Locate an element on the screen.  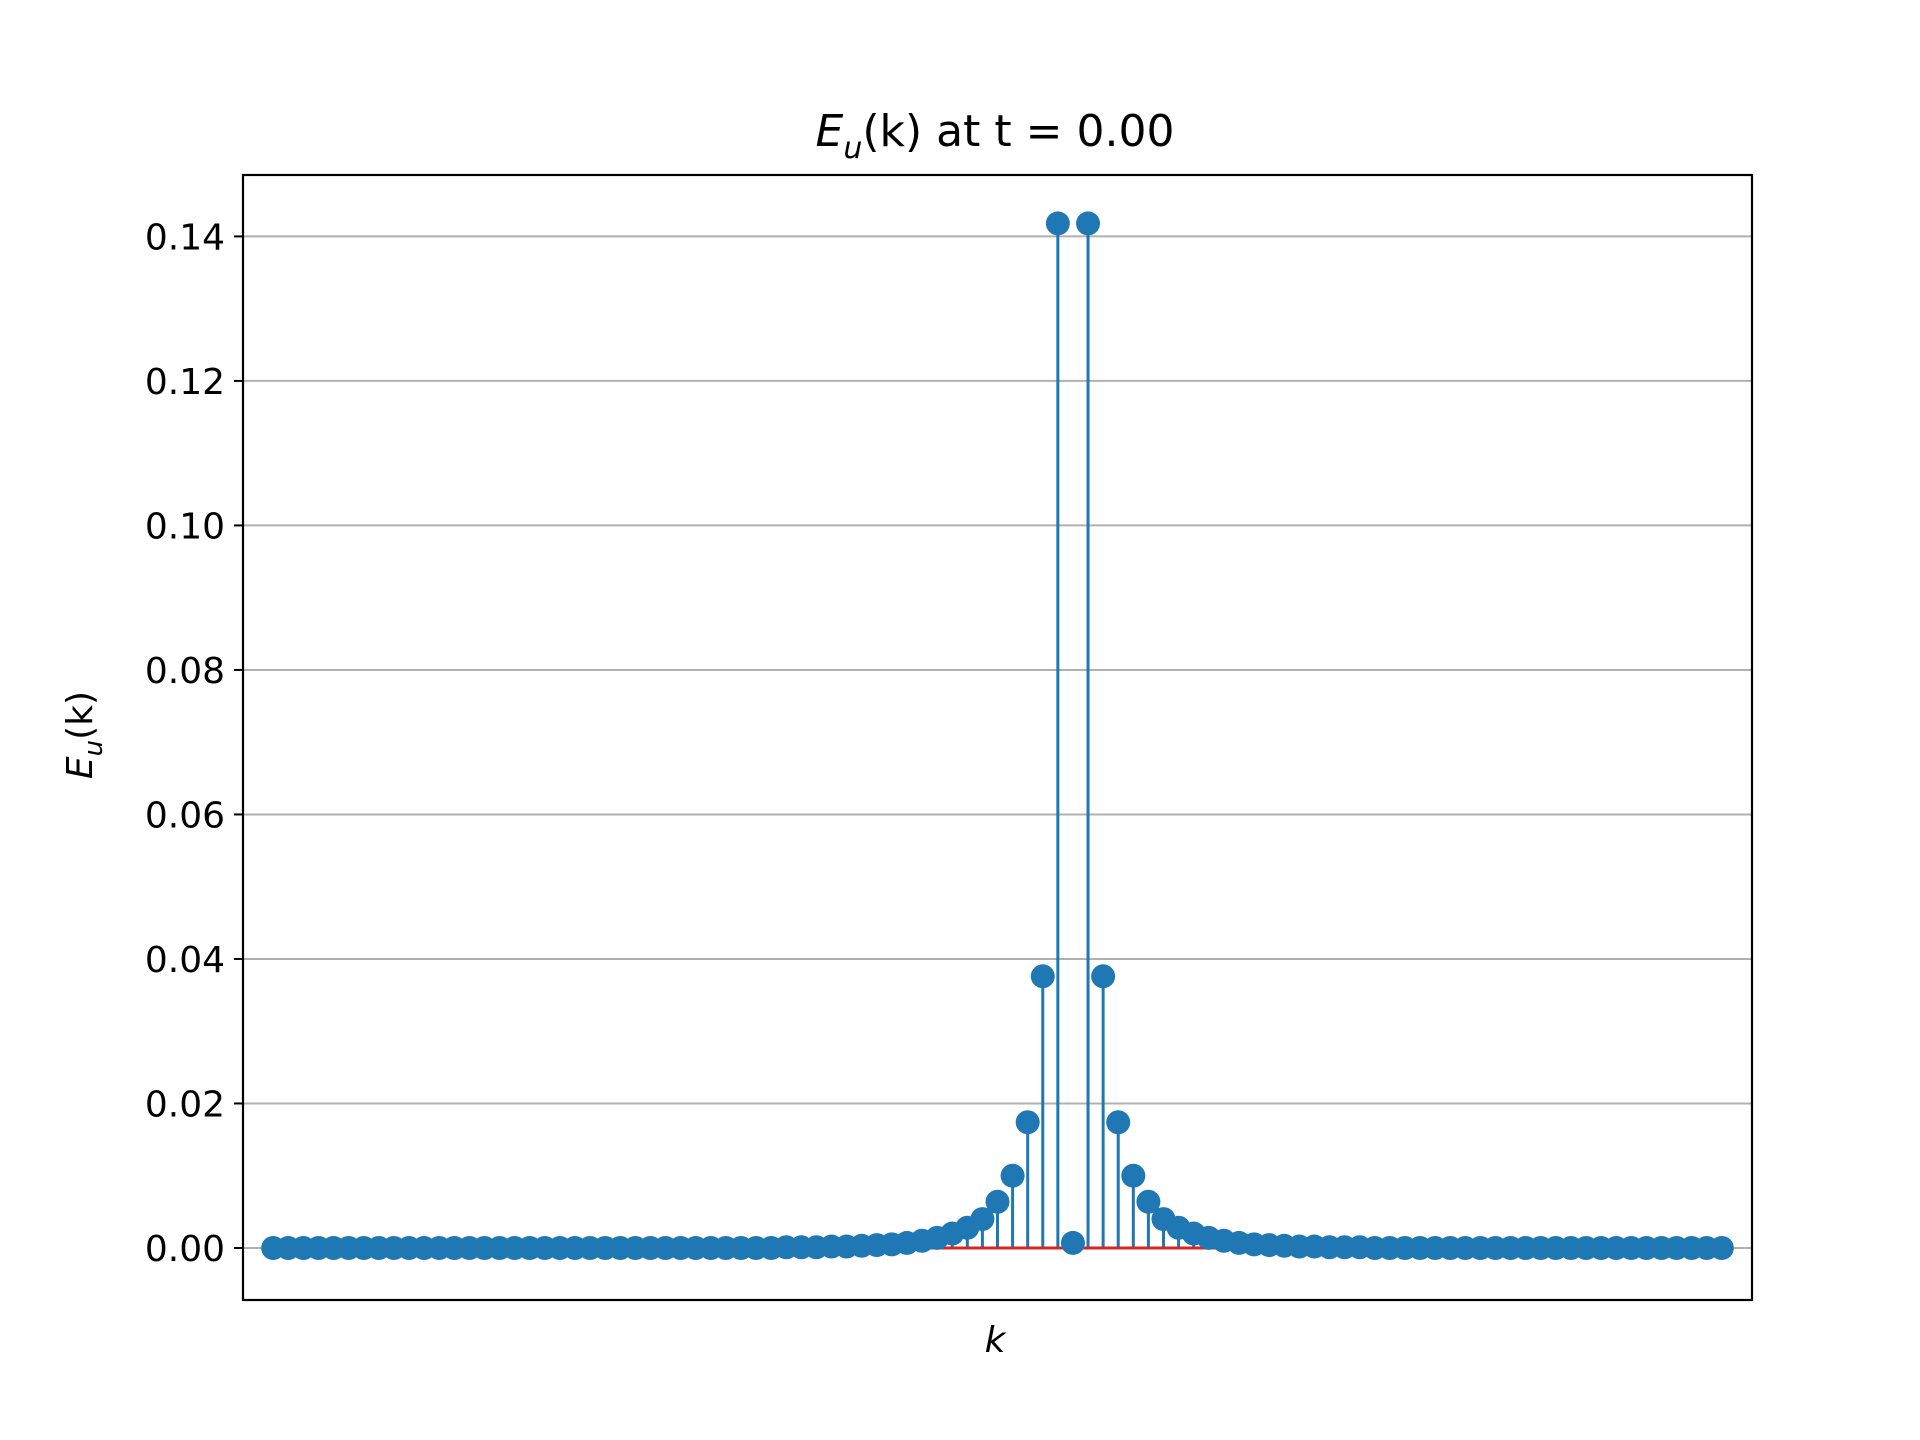
y-axis-label: Eu(k) is located at coordinates (84, 735).